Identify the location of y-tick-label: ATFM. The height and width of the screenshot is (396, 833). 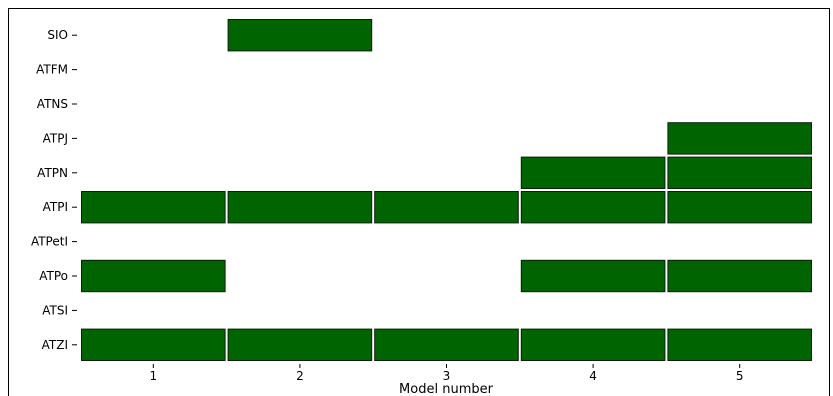
(52, 70).